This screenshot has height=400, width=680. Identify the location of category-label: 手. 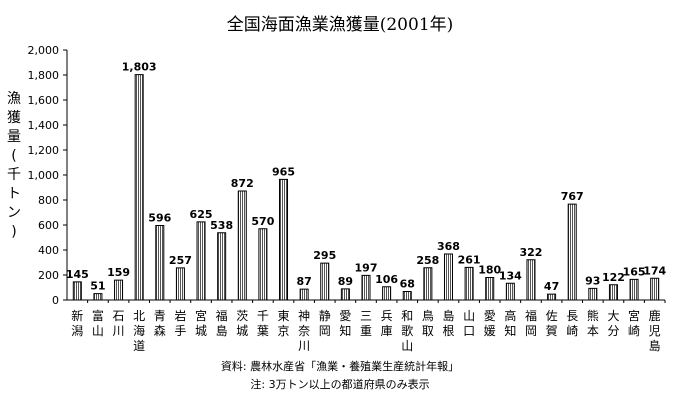
(180, 331).